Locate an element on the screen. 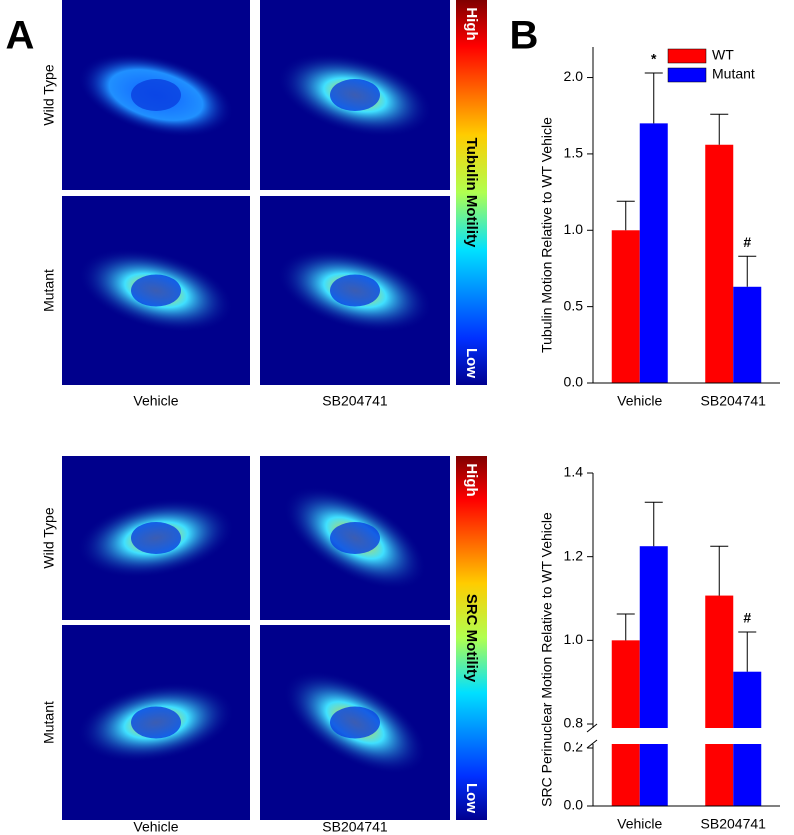  legend-label: Mutant is located at coordinates (733, 74).